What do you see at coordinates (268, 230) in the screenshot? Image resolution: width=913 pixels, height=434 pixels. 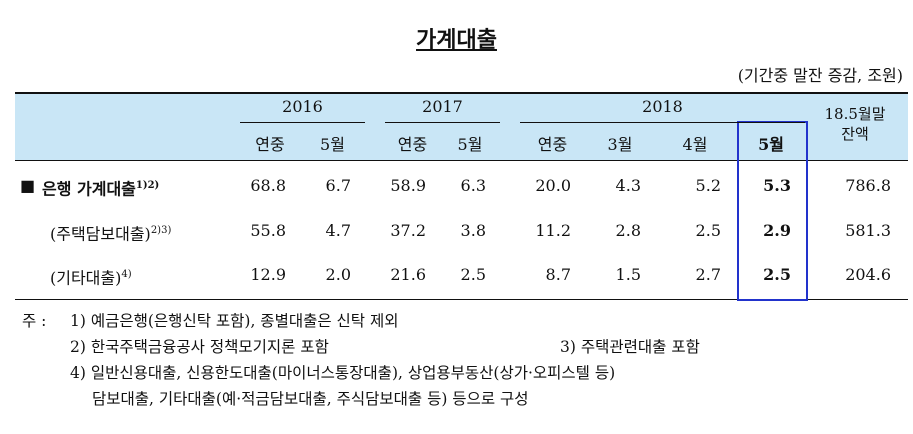 I see `cell: 55.8` at bounding box center [268, 230].